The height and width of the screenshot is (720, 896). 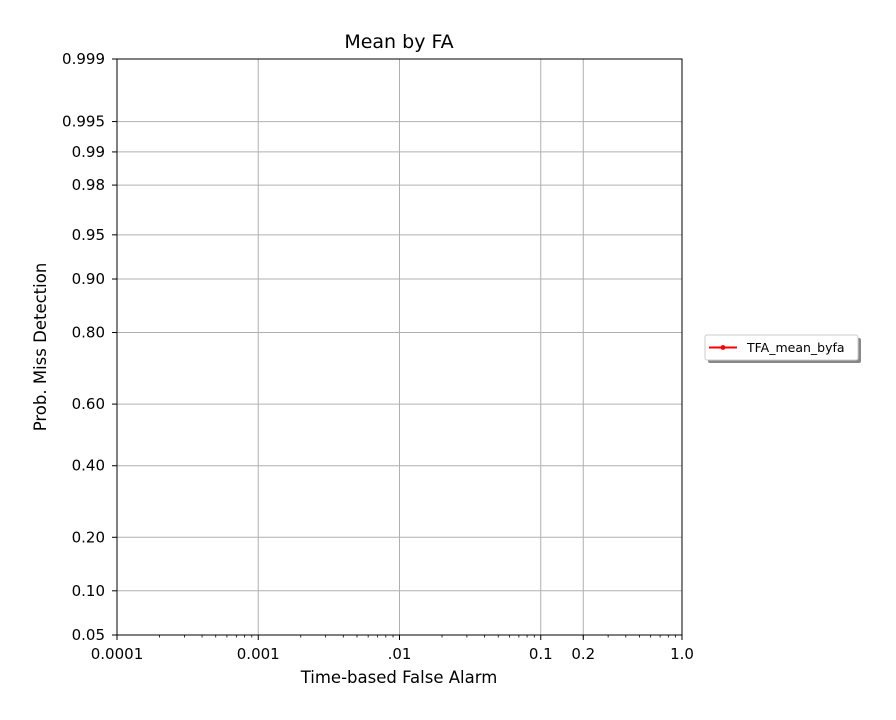 What do you see at coordinates (88, 279) in the screenshot?
I see `y-tick-label: 0.90` at bounding box center [88, 279].